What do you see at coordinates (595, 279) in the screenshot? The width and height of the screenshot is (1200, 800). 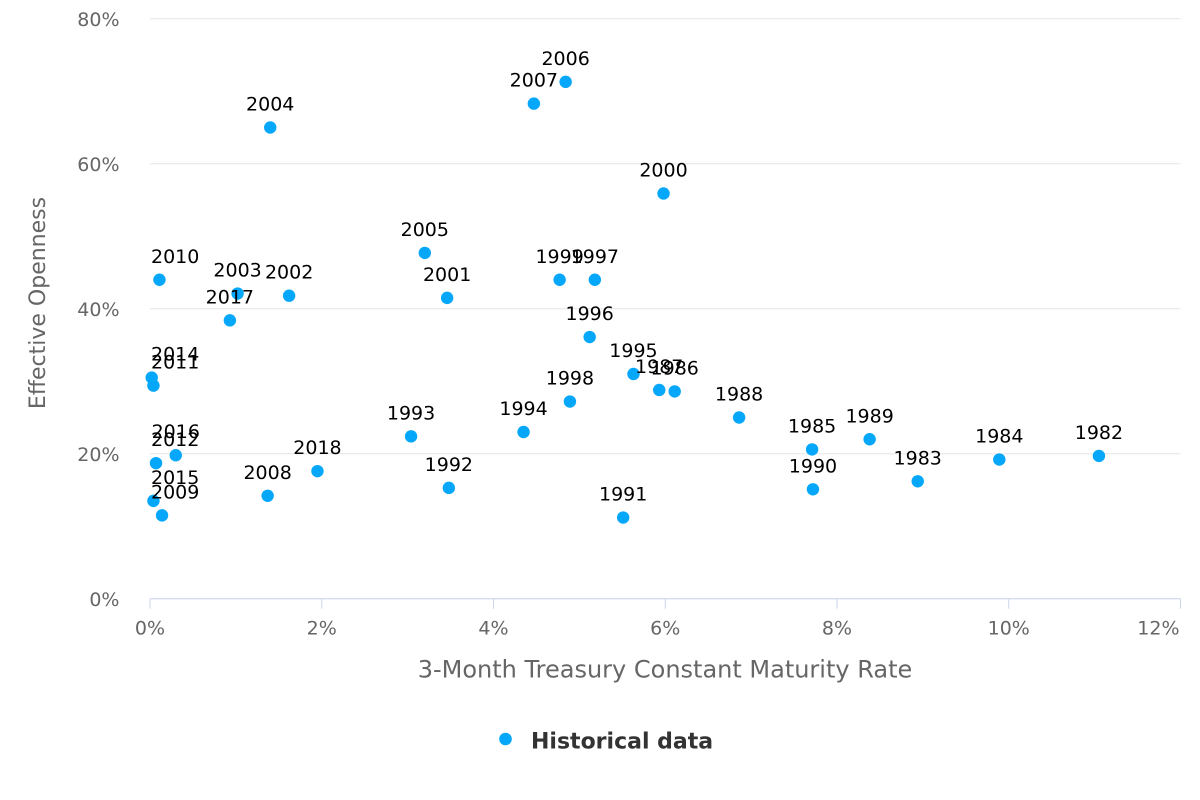 I see `data-point-1997` at bounding box center [595, 279].